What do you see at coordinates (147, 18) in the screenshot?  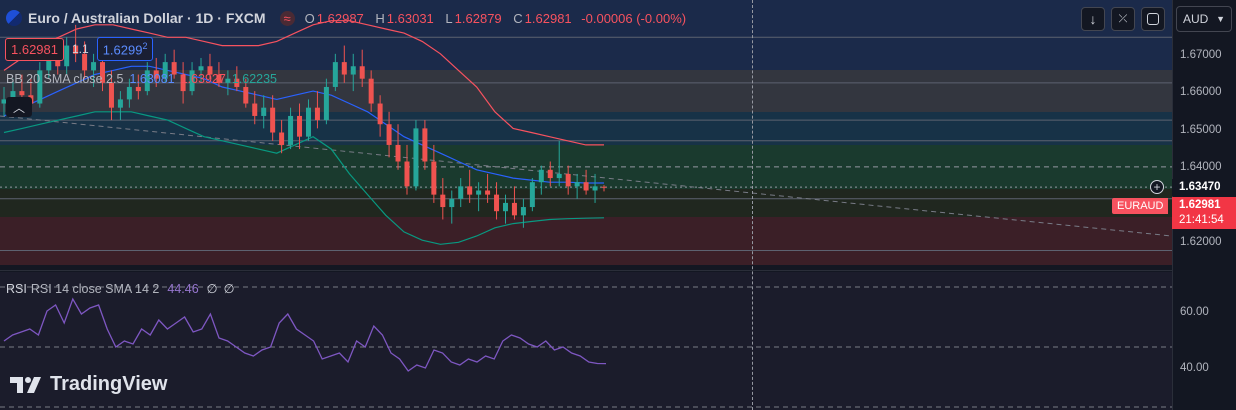 I see `symbol-title: Euro / Australian Dollar · 1D · FXCM` at bounding box center [147, 18].